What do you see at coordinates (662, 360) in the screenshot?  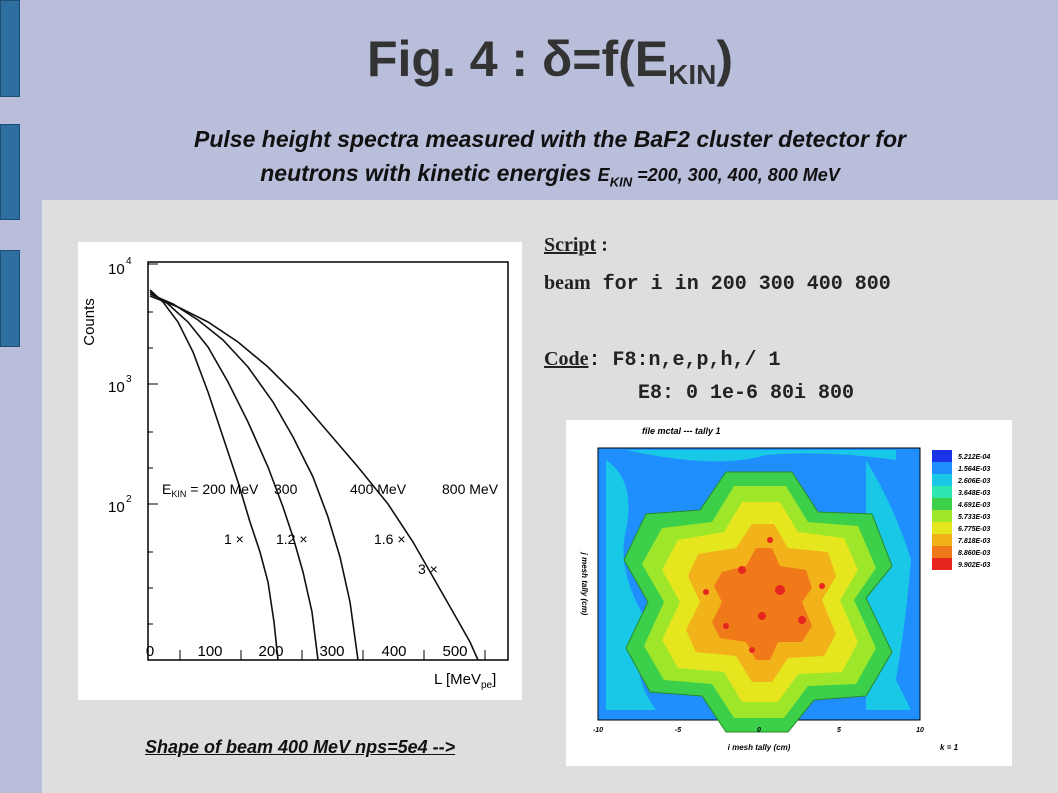 I see `code-line-1: Code: F8:n,e,p,h,/ 1` at bounding box center [662, 360].